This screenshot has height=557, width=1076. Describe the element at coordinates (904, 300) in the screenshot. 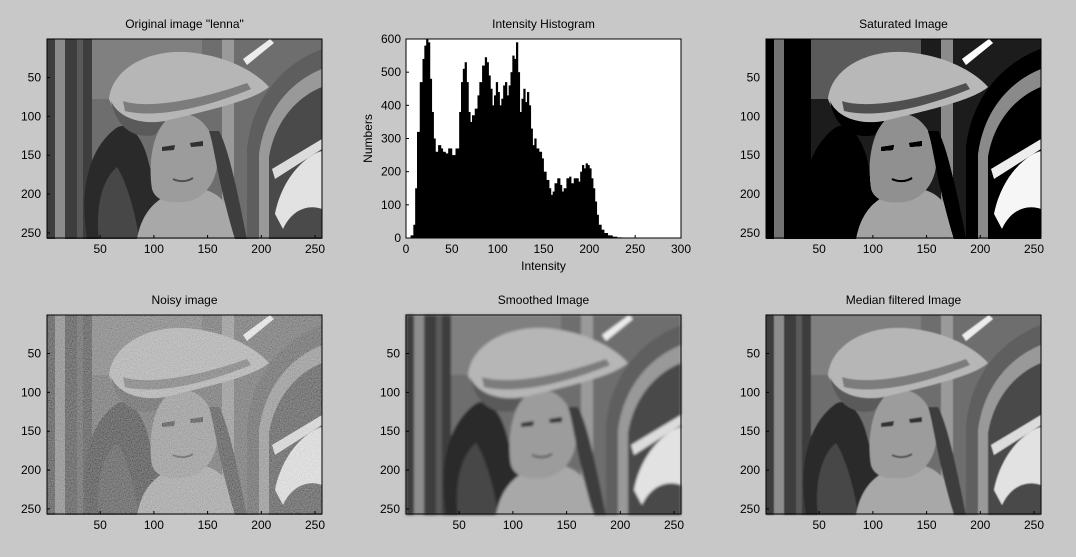

I see `subplot-title: Median filtered Image` at that location.